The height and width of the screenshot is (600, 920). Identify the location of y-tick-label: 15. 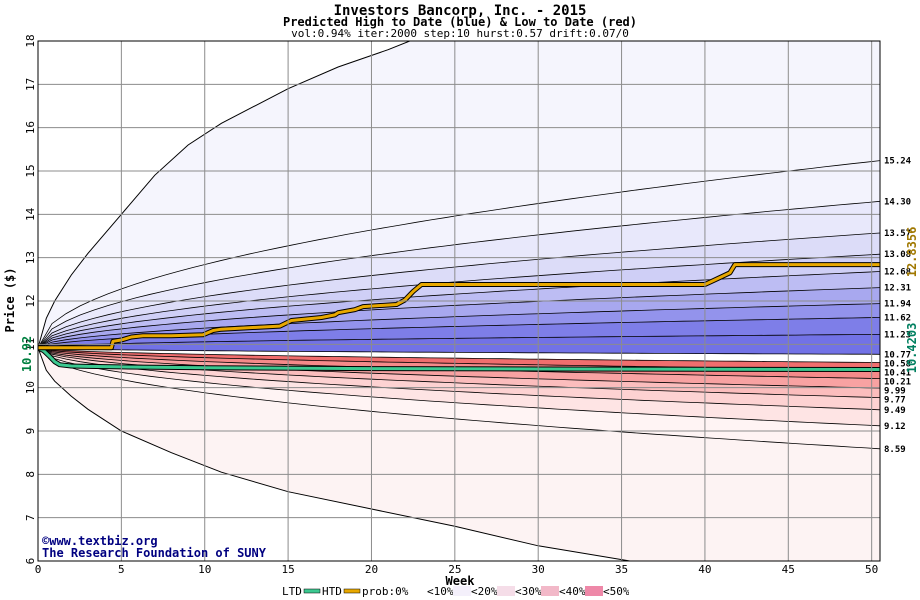
(30, 170).